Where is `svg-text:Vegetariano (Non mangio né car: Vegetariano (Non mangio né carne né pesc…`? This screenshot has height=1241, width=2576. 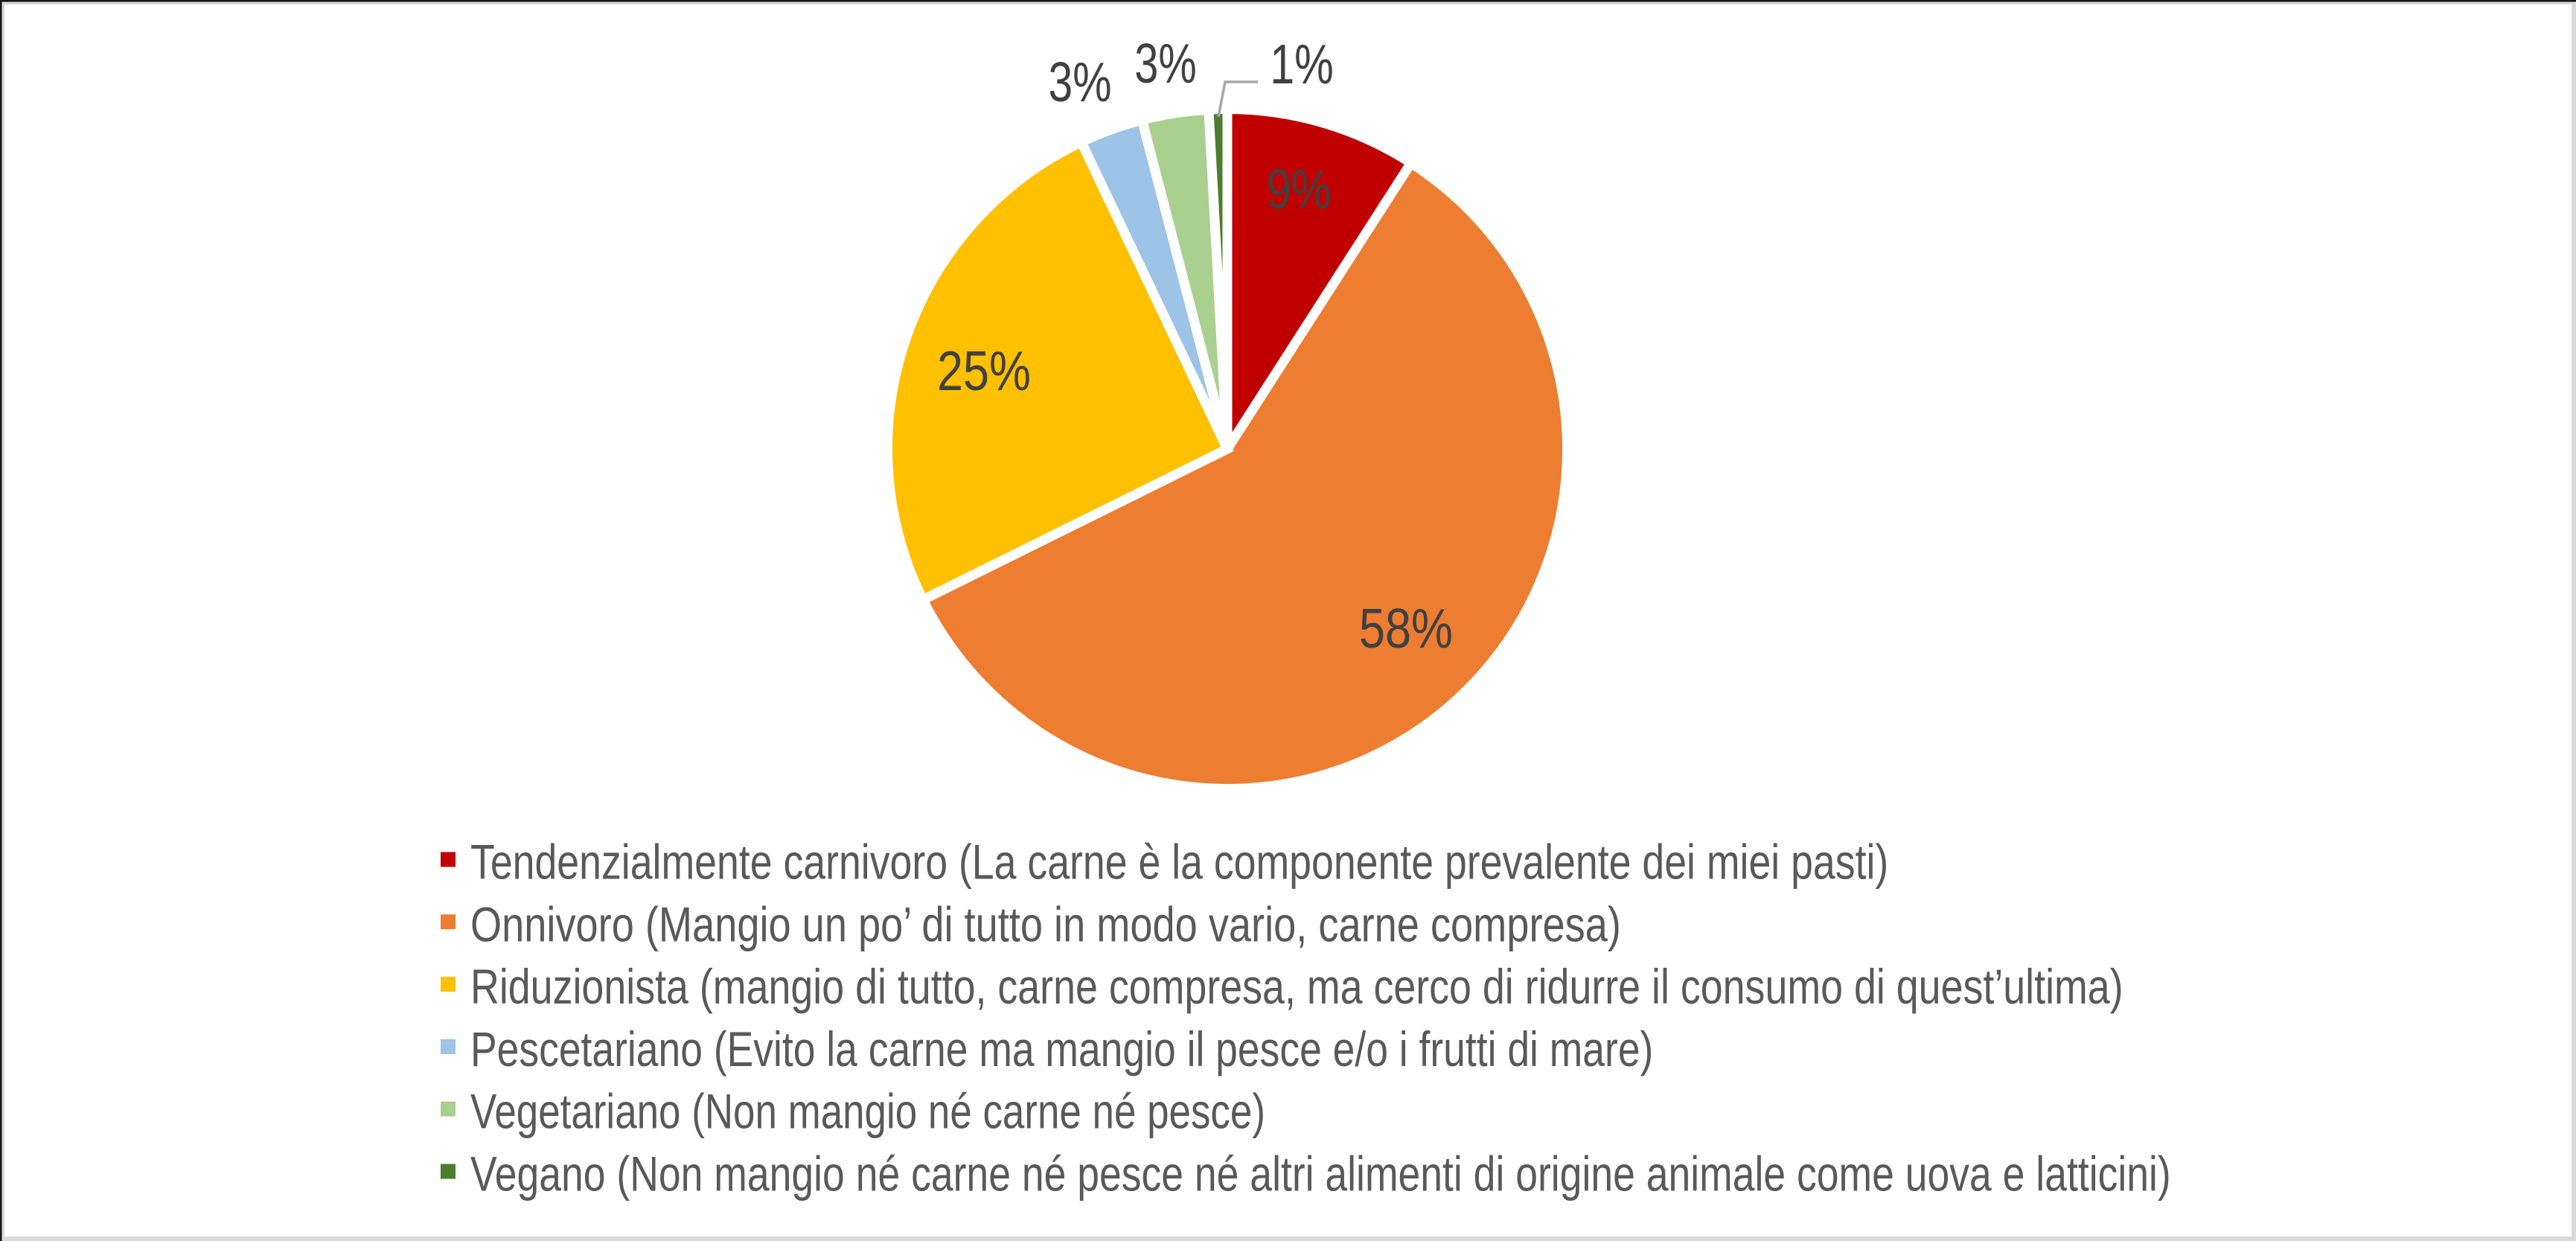
svg-text:Vegetariano (Non mangio né car: Vegetariano (Non mangio né carne né pesc… is located at coordinates (868, 1112).